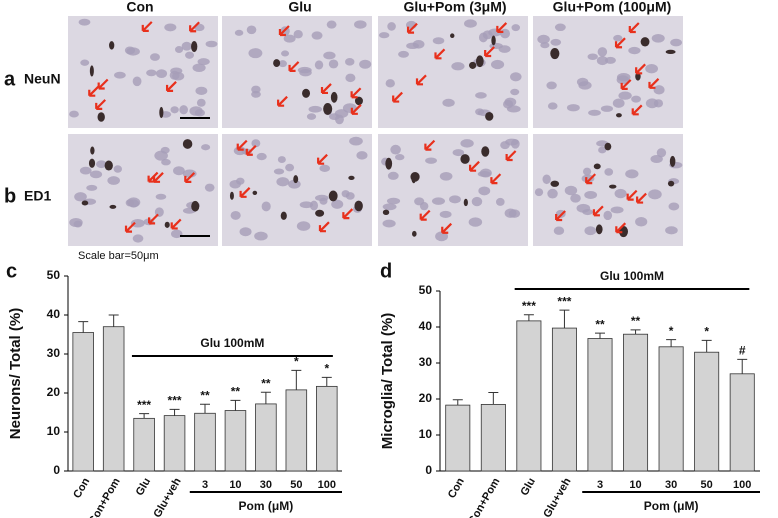  What do you see at coordinates (426, 398) in the screenshot?
I see `y-tick-label: 20` at bounding box center [426, 398].